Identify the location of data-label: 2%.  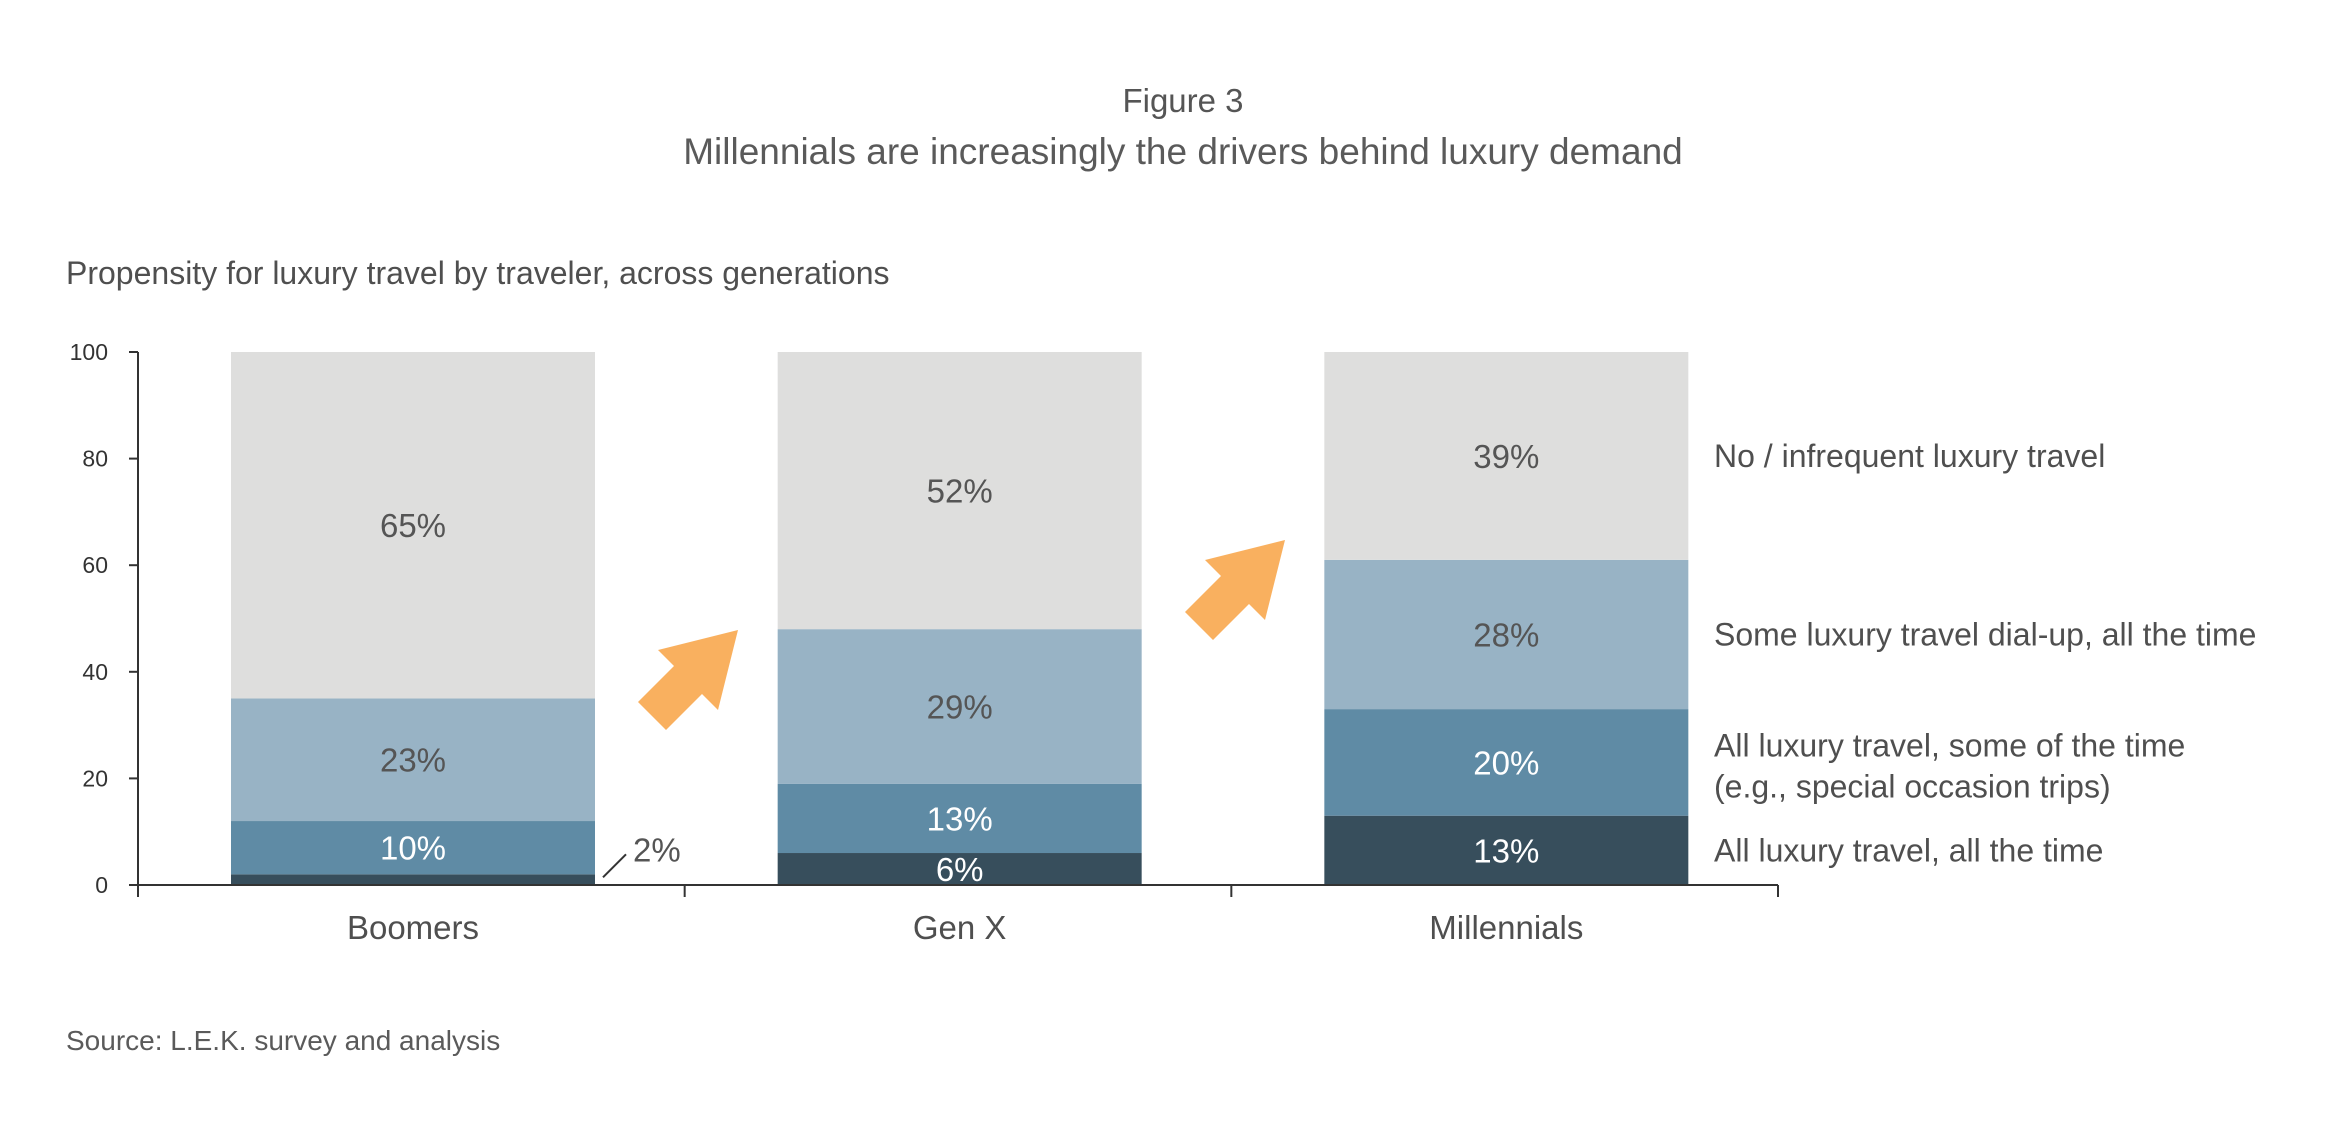
(657, 849).